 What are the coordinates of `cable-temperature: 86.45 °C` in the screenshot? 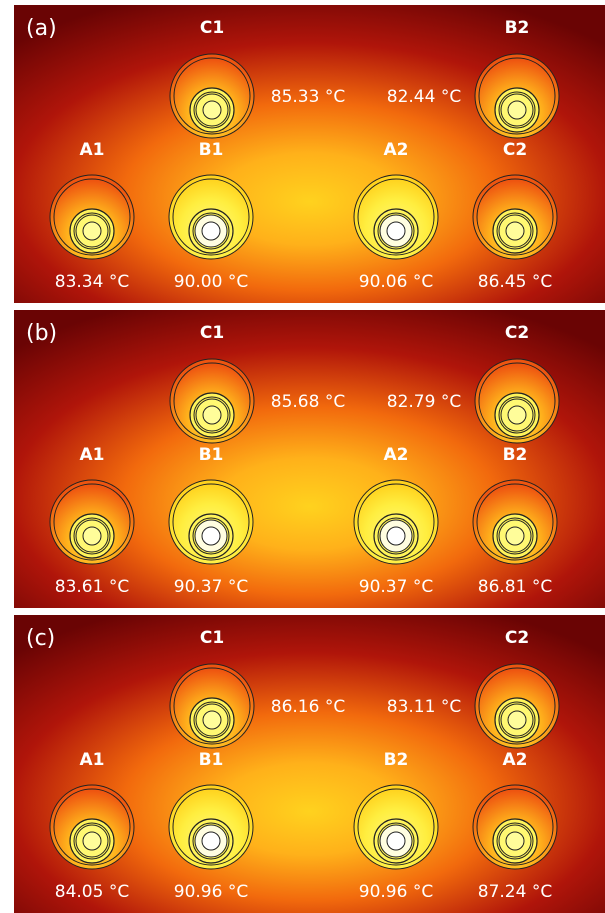 It's located at (515, 282).